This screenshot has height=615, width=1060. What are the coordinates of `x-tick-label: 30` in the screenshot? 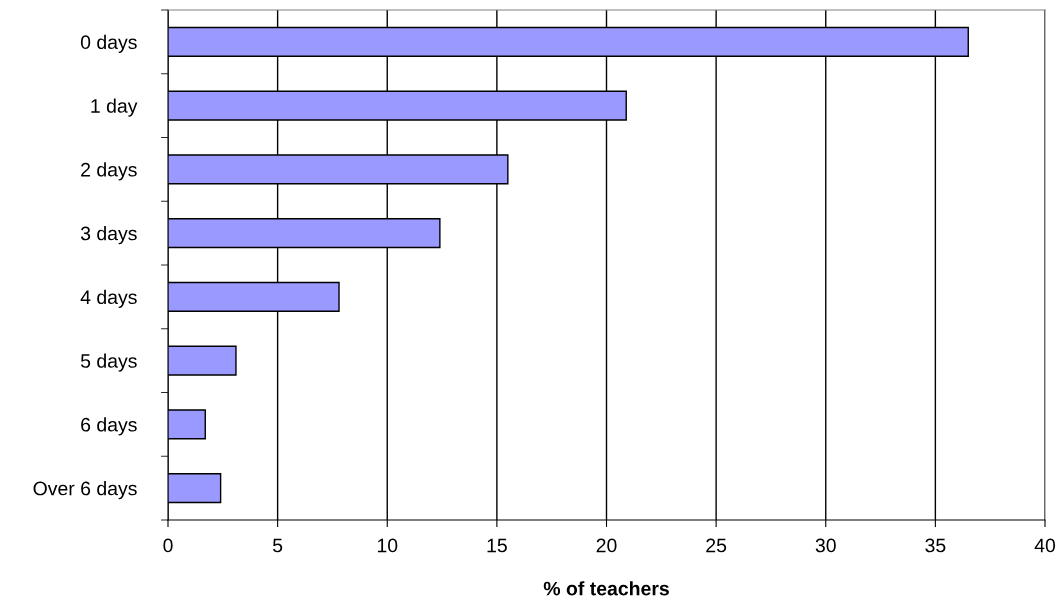 It's located at (825, 545).